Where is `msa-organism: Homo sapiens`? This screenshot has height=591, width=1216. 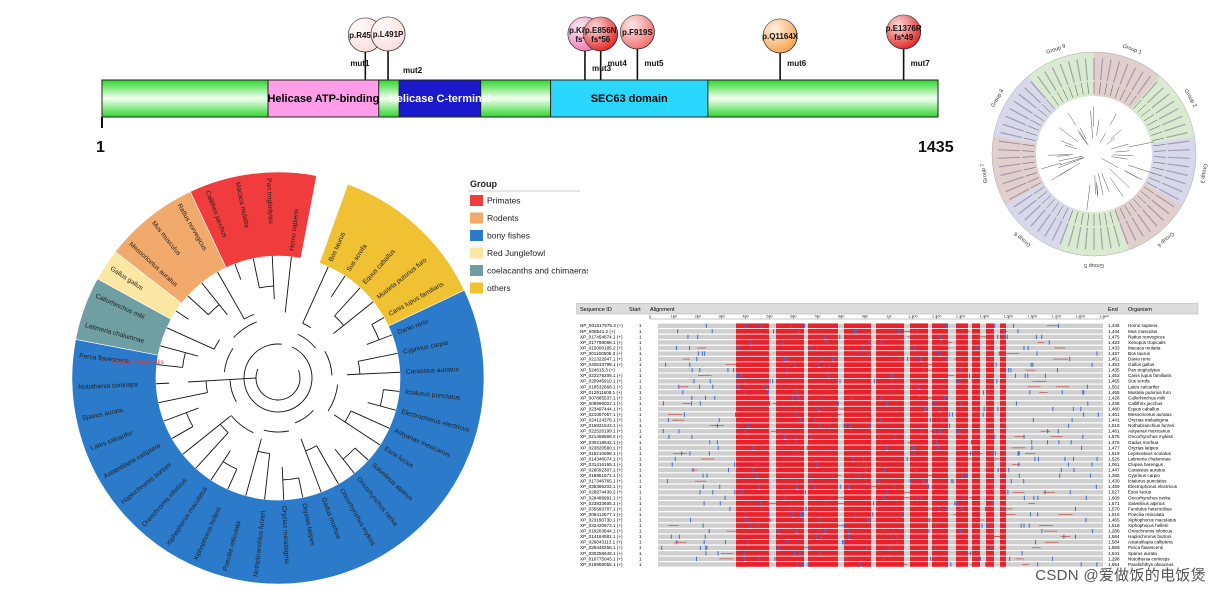 msa-organism: Homo sapiens is located at coordinates (1143, 325).